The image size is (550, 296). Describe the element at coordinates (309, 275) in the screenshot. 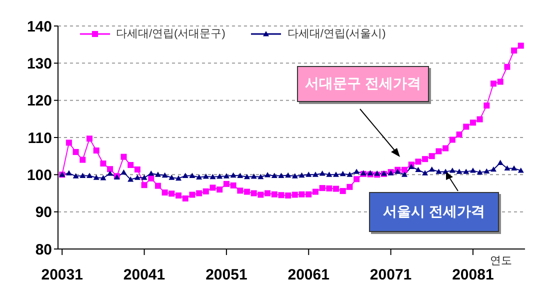

I see `x-tick-label: 20061` at that location.